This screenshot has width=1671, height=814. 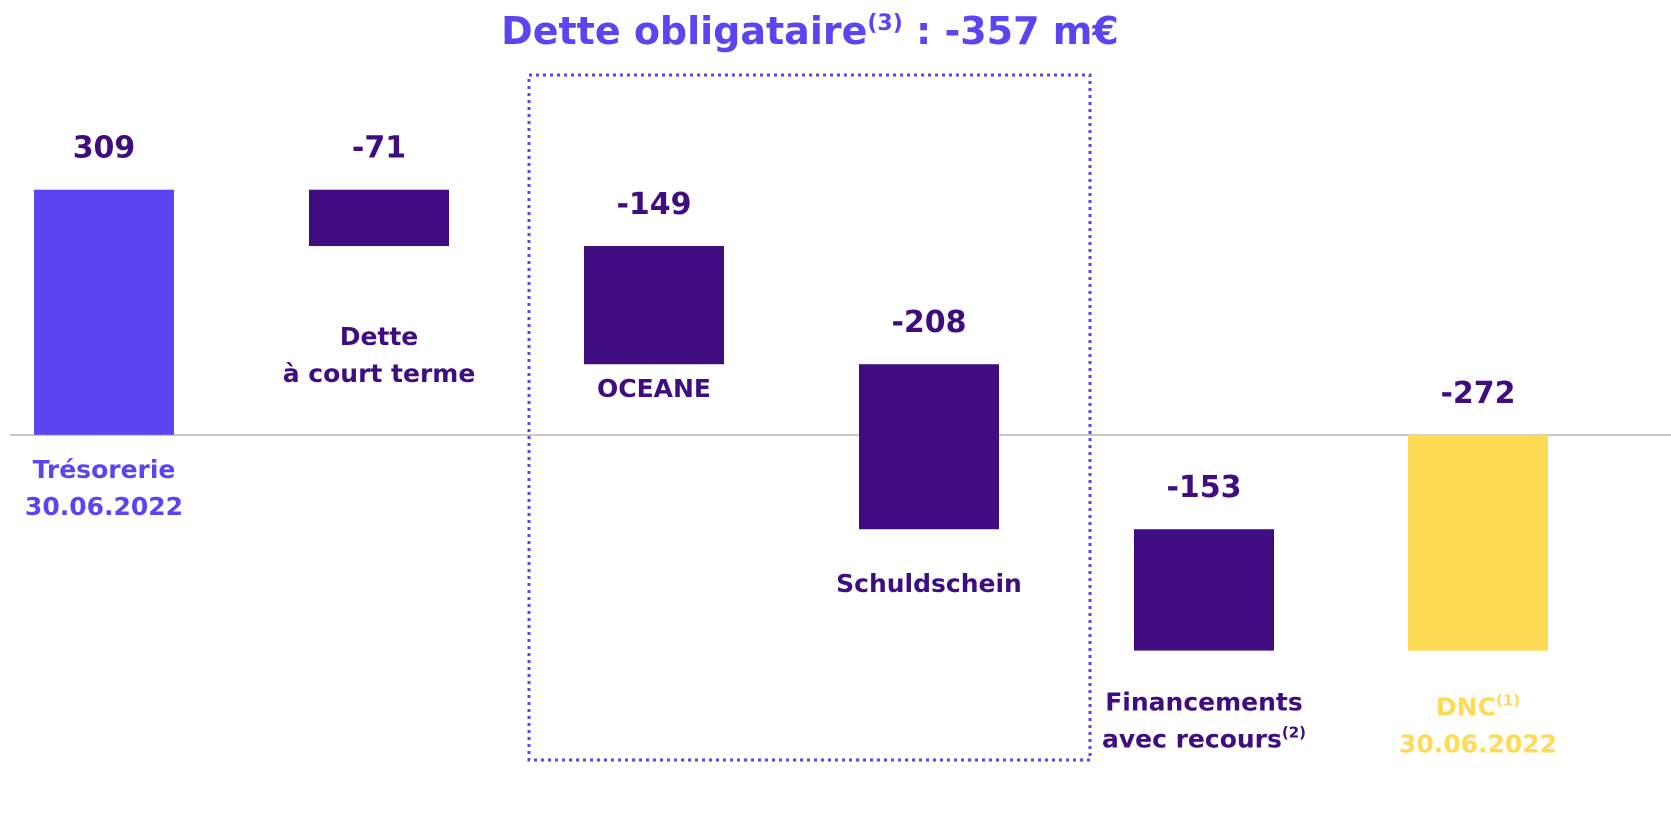 I want to click on chart-title: Dette obligataire(3) : -357 m€, so click(x=810, y=31).